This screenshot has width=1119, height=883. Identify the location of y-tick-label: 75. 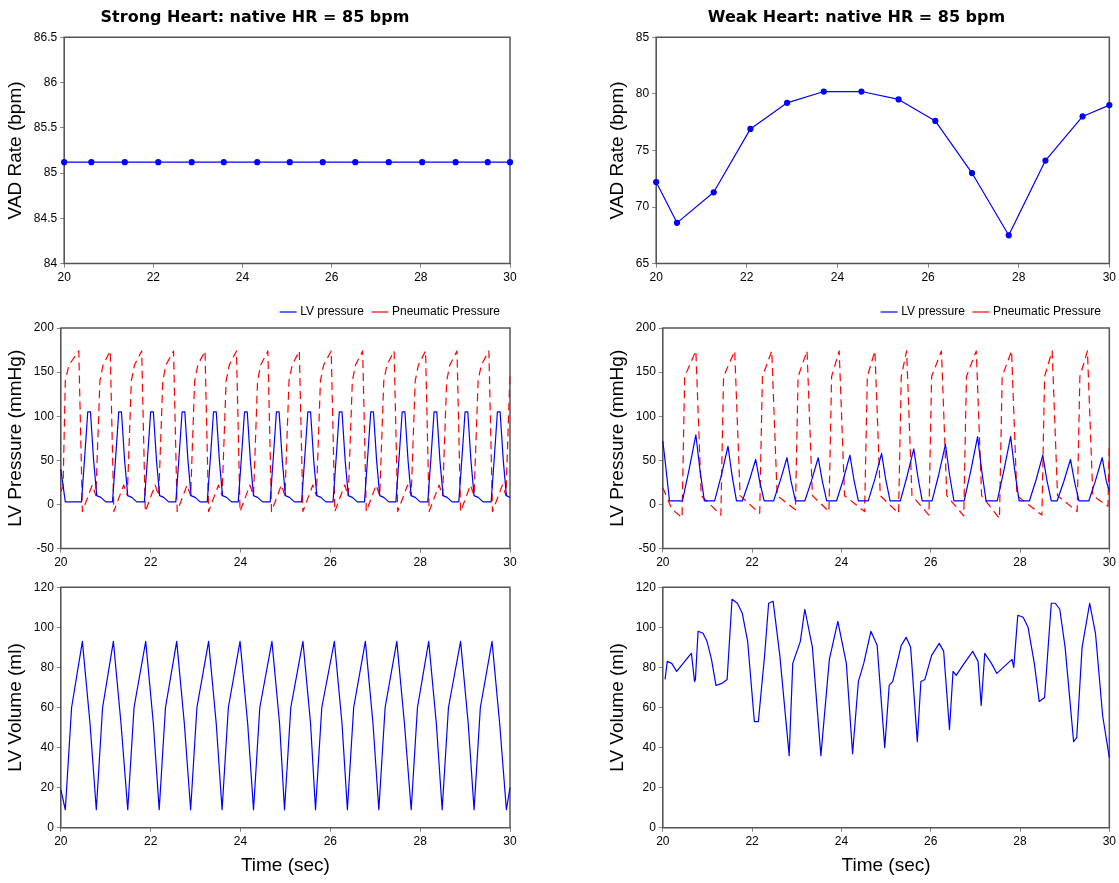
(642, 149).